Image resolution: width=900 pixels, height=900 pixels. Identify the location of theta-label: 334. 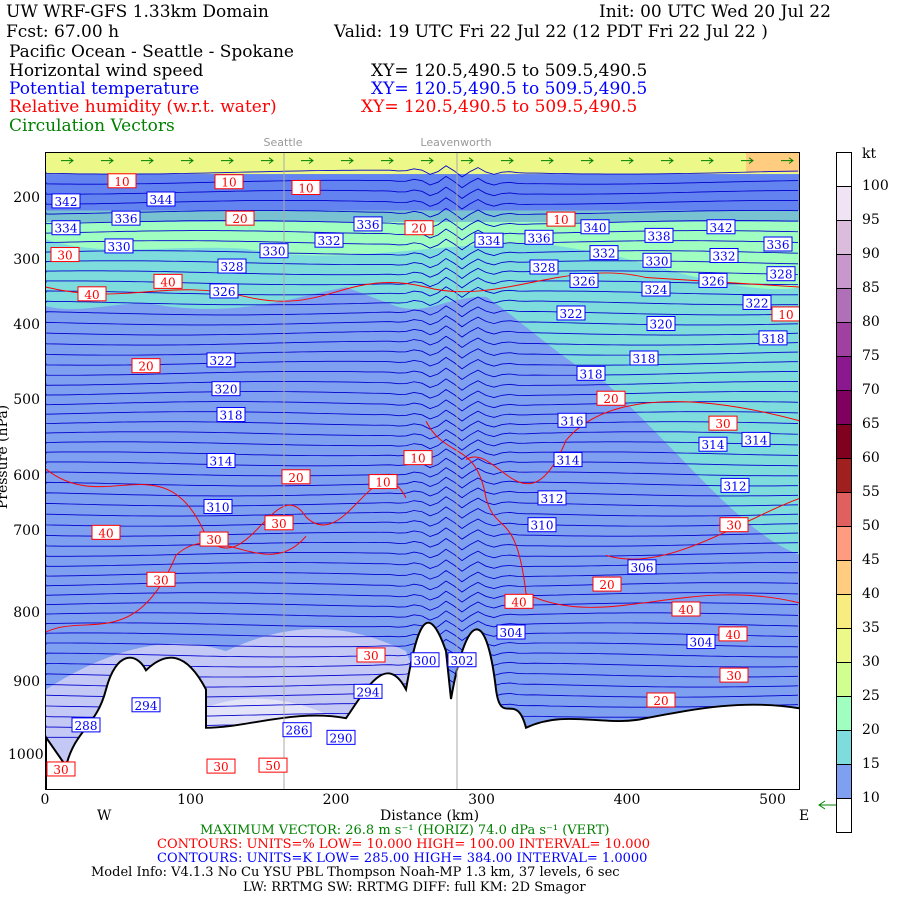
(66, 229).